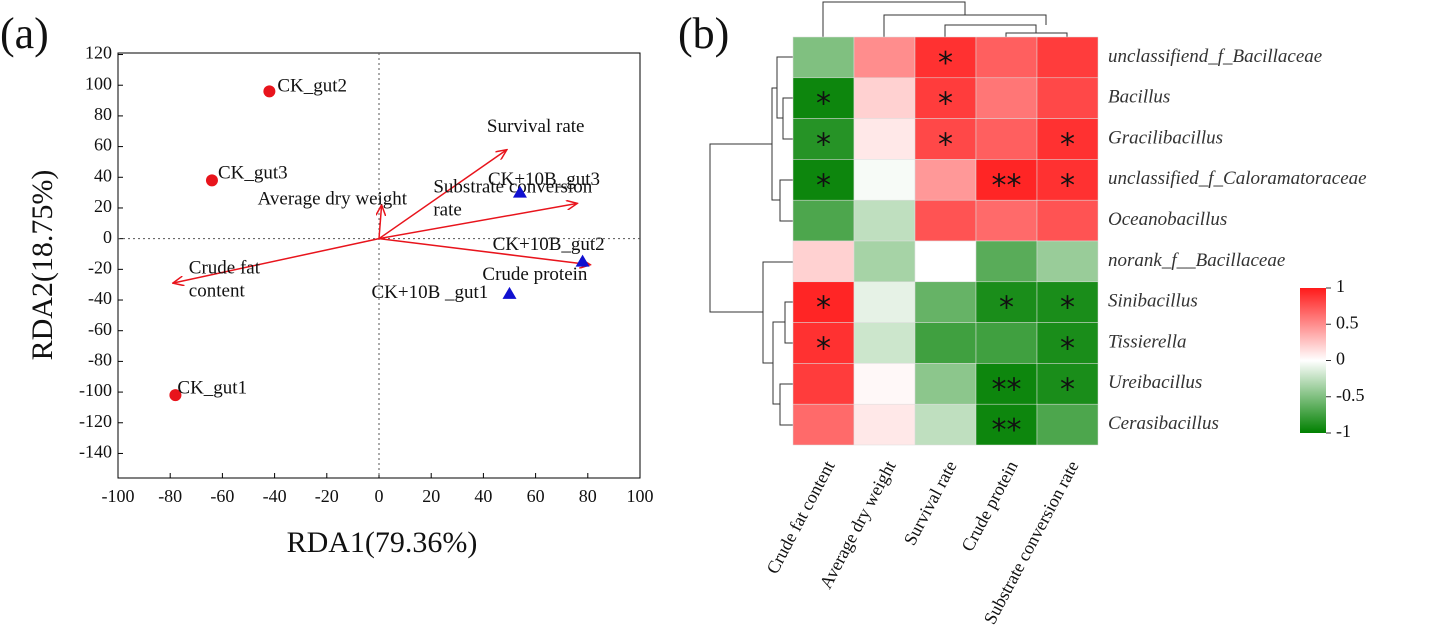 The width and height of the screenshot is (1429, 634). I want to click on column-label: Crude protein, so click(989, 505).